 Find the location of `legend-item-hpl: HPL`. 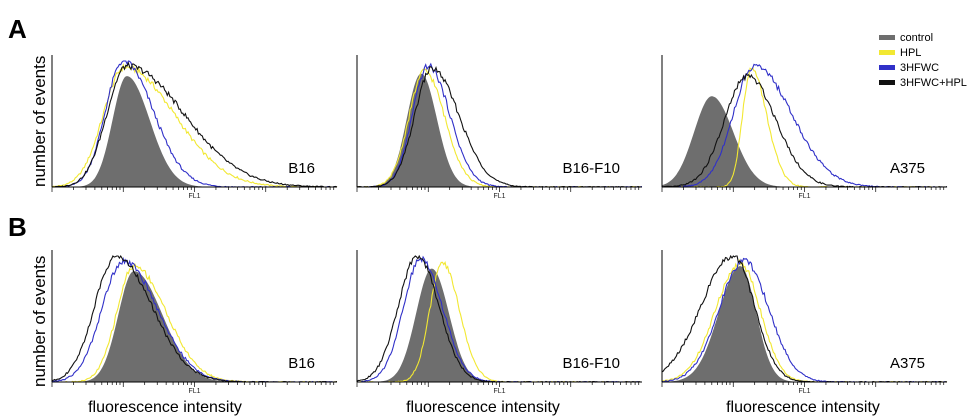

legend-item-hpl: HPL is located at coordinates (923, 52).